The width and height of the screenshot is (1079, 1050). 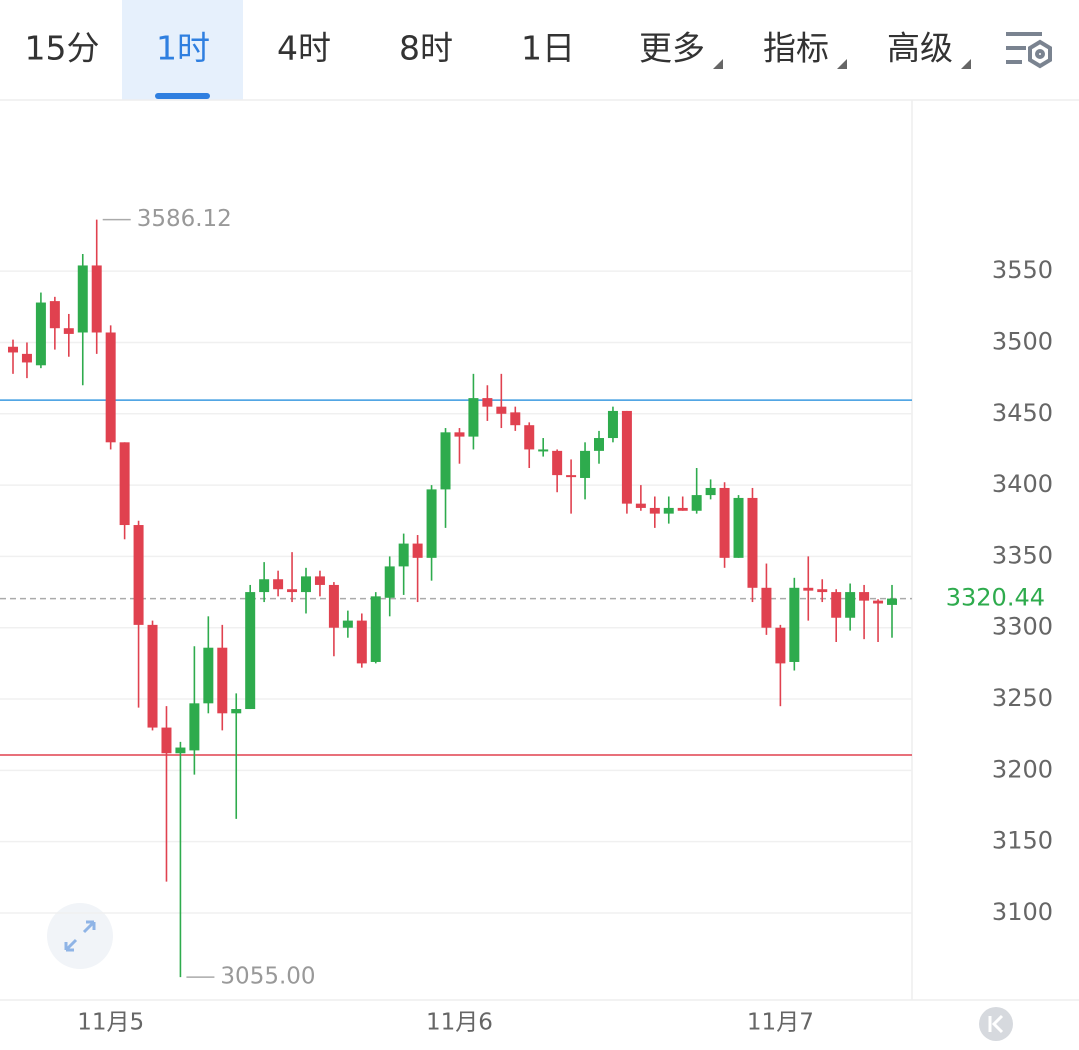 I want to click on active-tab-bg, so click(x=182, y=50).